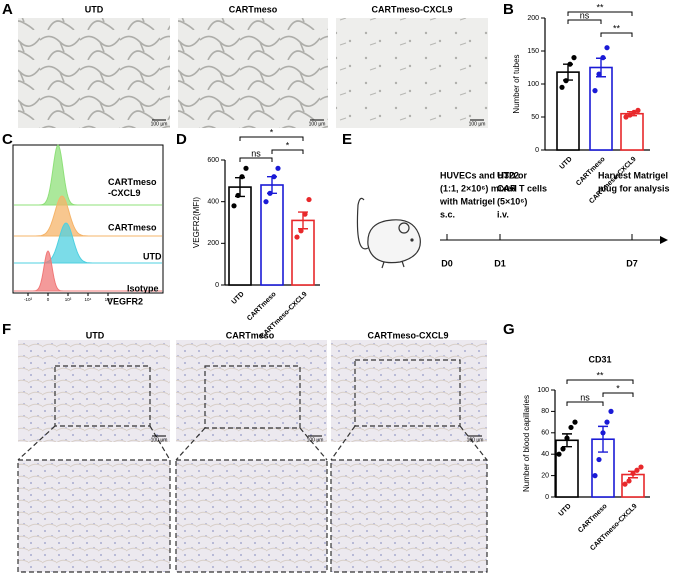 Image resolution: width=677 pixels, height=576 pixels. Describe the element at coordinates (124, 193) in the screenshot. I see `histogram-label: -CXCL9` at that location.